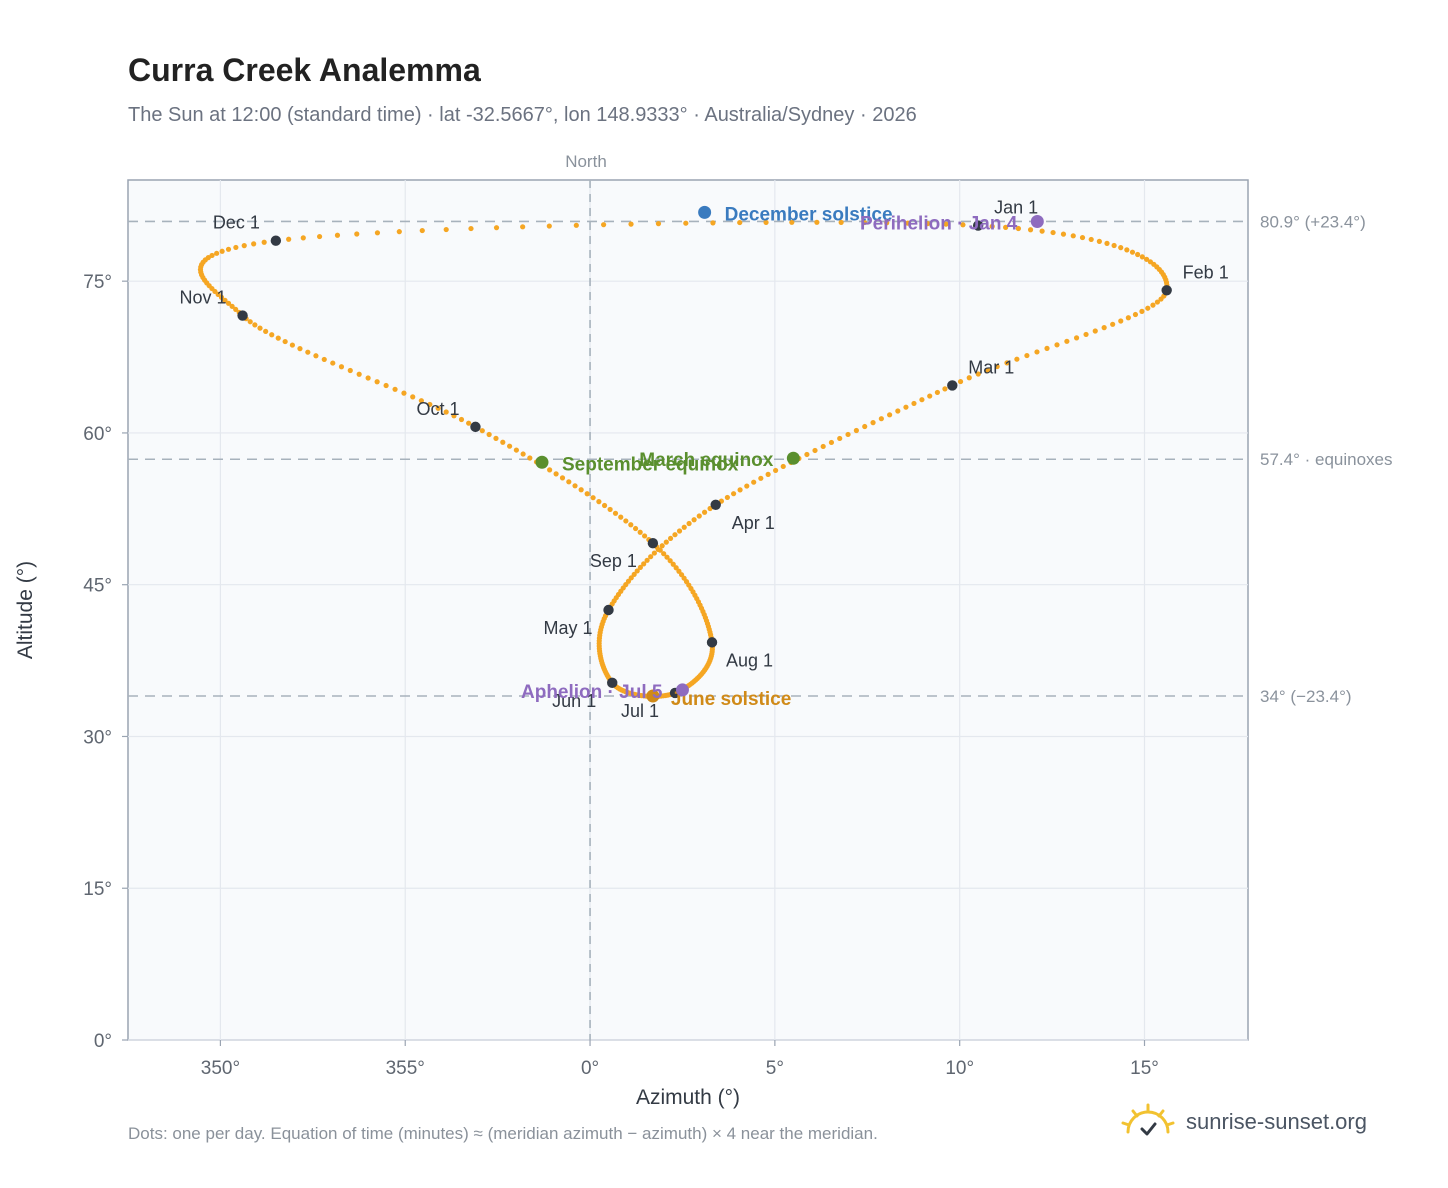  I want to click on reference-line-label: 80.9° (+23.4°), so click(1313, 221).